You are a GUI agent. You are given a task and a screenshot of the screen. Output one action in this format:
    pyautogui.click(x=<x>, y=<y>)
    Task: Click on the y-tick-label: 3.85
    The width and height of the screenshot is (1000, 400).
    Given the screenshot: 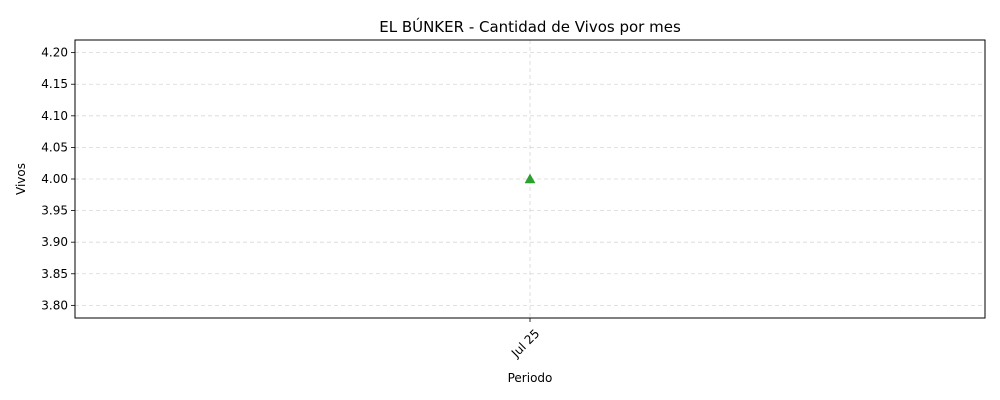 What is the action you would take?
    pyautogui.click(x=54, y=274)
    